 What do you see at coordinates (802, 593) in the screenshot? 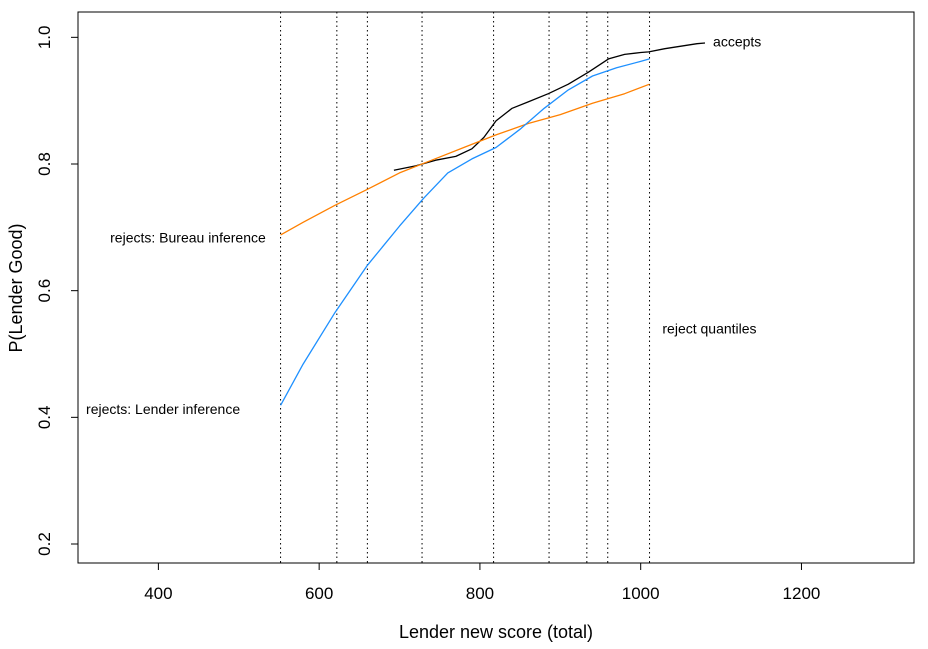
I see `x-tick-label-4: 1200` at bounding box center [802, 593].